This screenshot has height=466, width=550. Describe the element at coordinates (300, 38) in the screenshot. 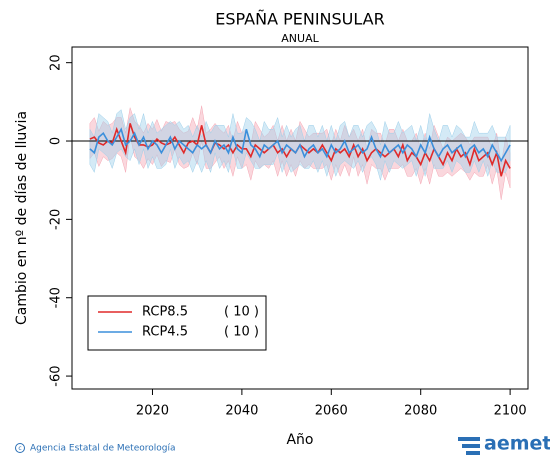

I see `chart-subtitle: ANUAL` at that location.